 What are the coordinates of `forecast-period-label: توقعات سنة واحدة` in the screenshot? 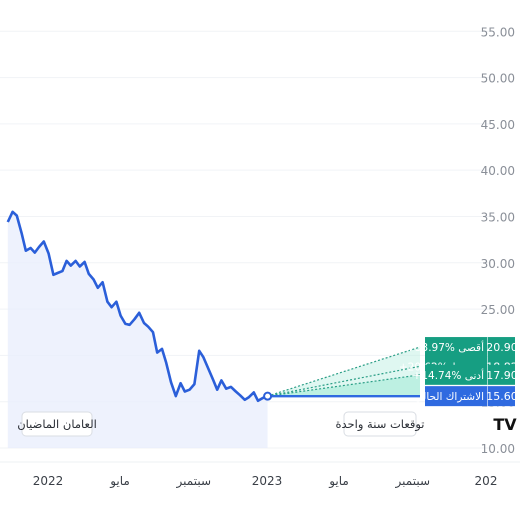 It's located at (380, 424).